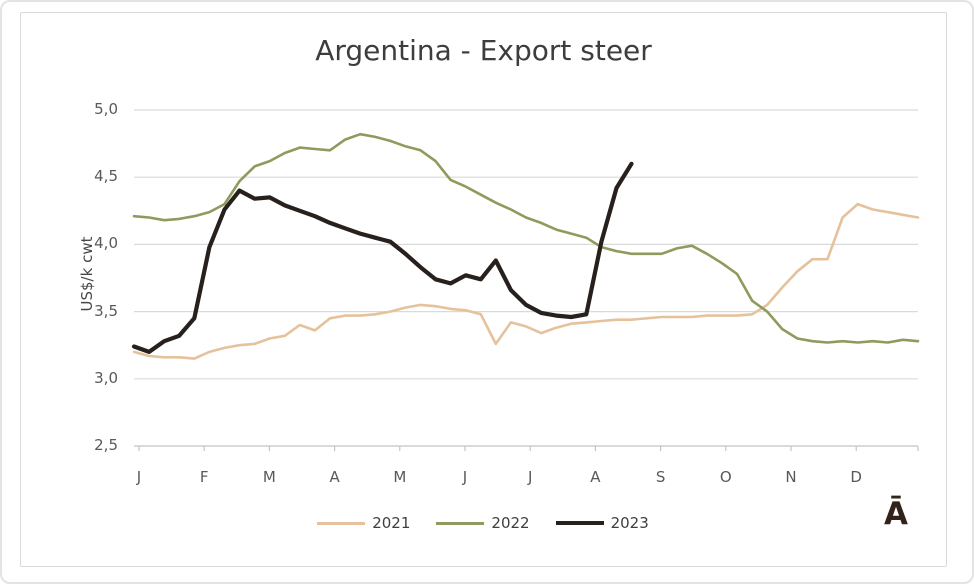 This screenshot has height=584, width=974. Describe the element at coordinates (579, 523) in the screenshot. I see `legend-line-swatch-2023` at that location.